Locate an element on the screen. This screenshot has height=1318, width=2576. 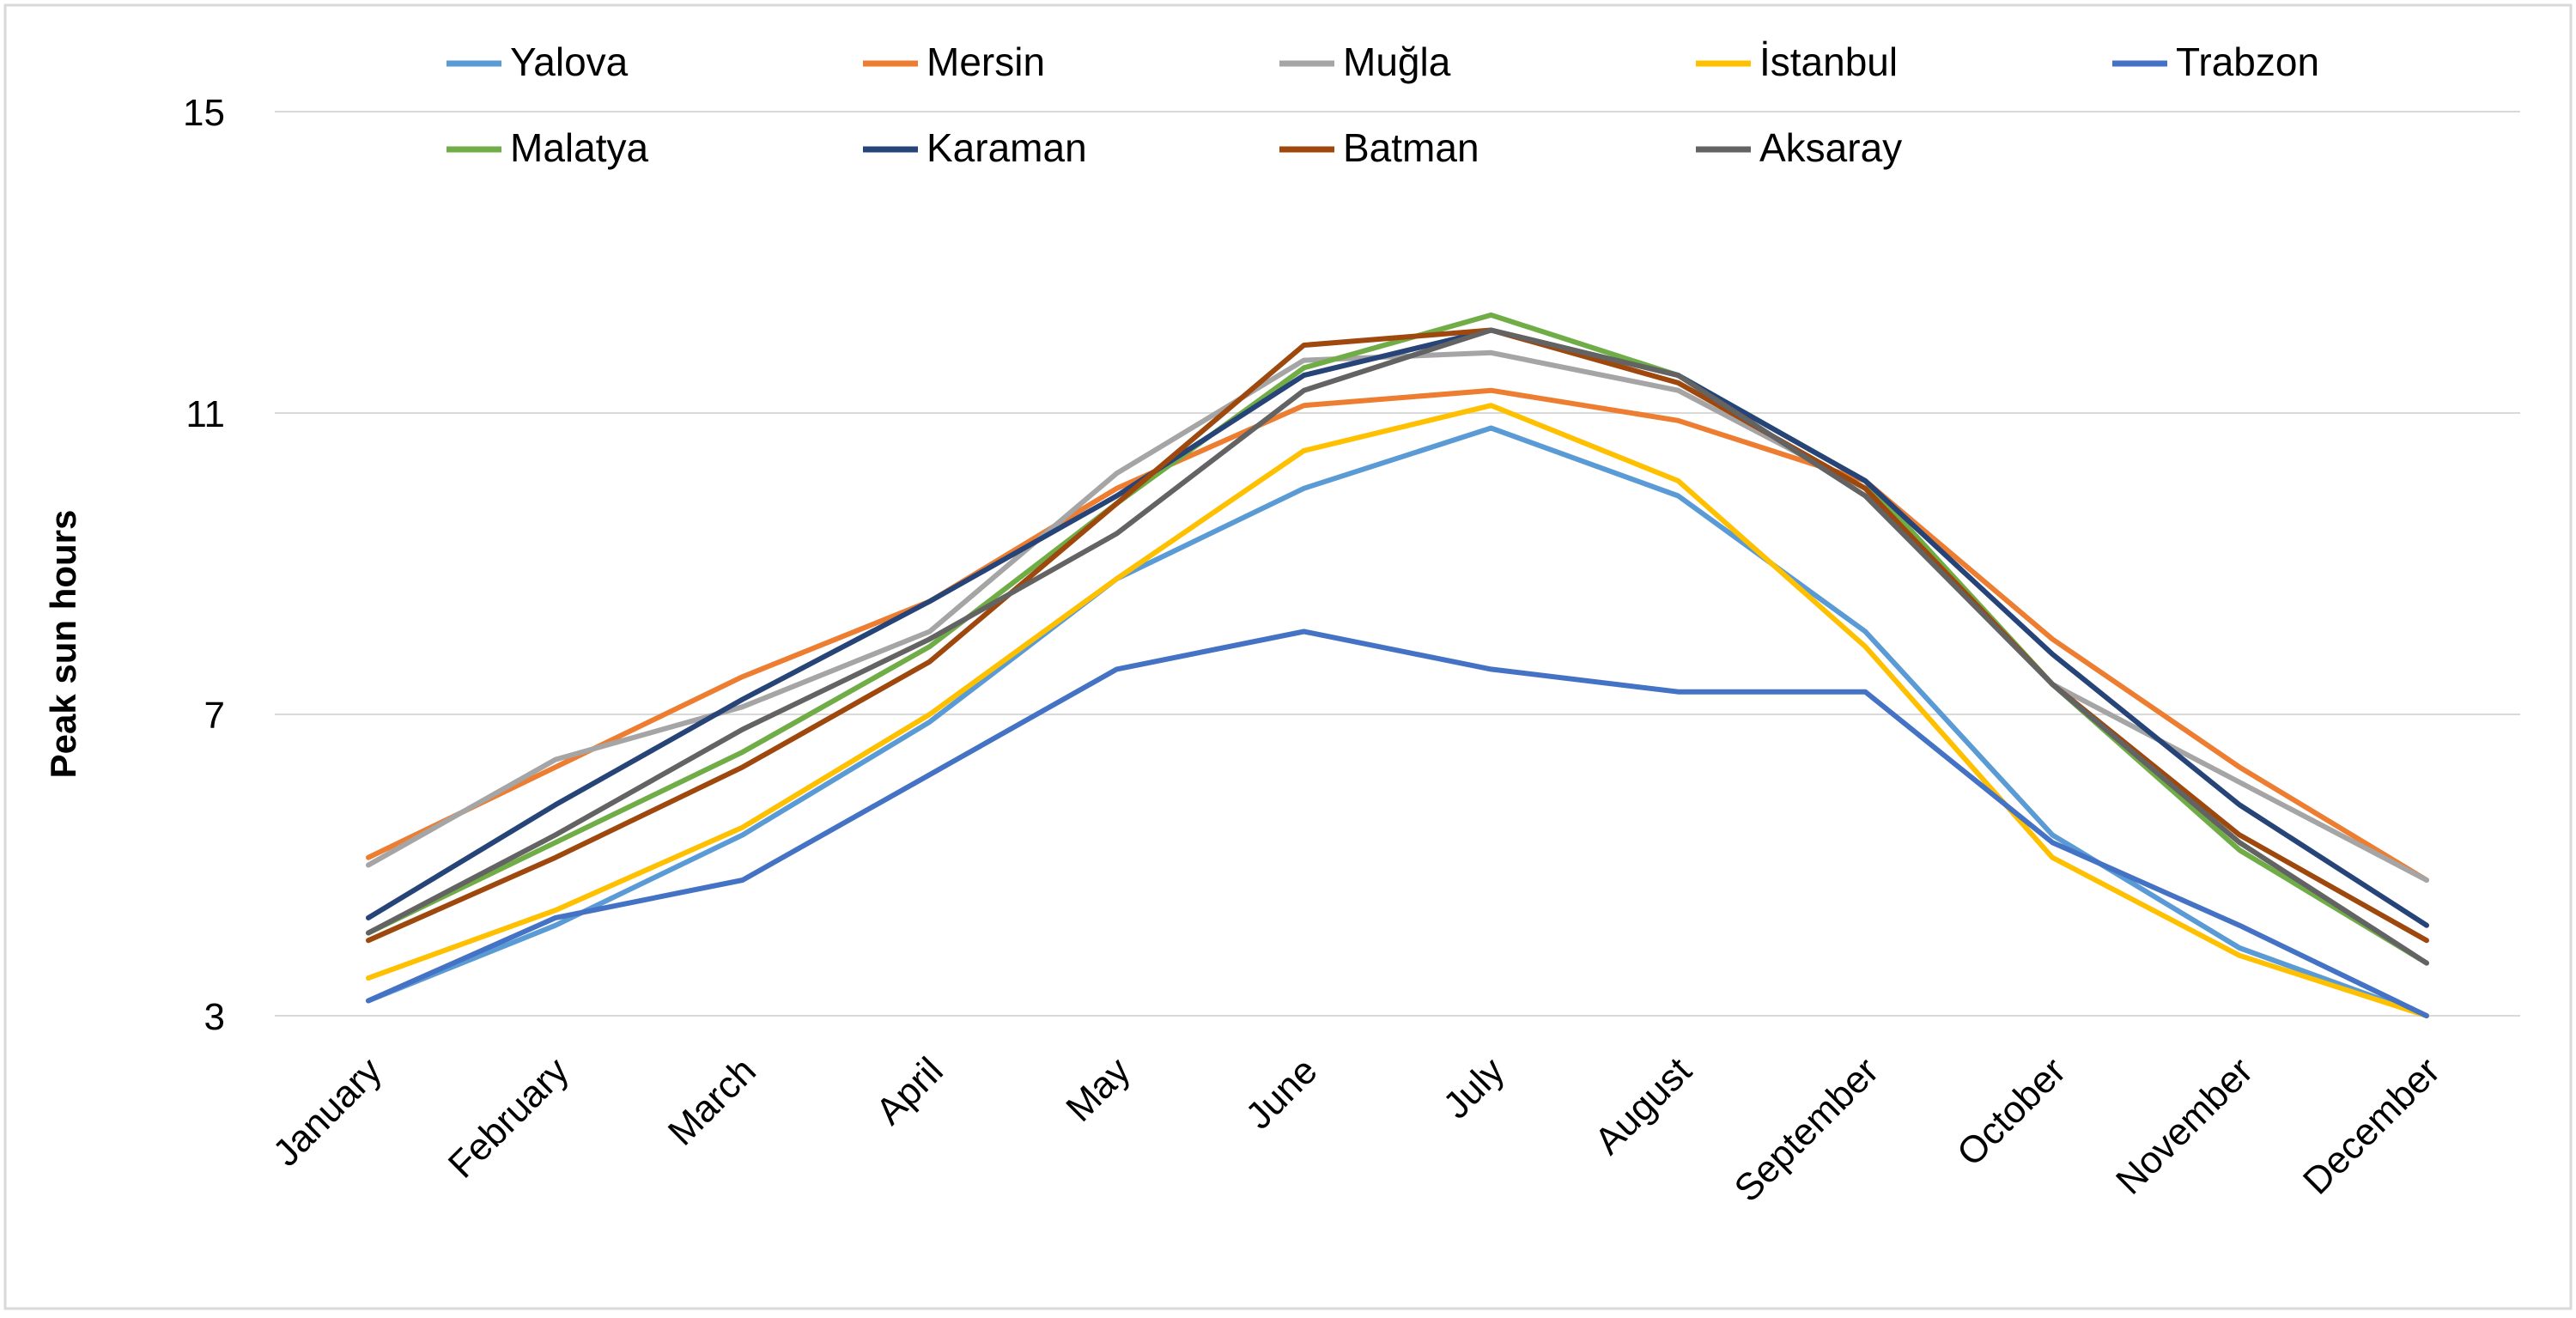
y-tick-label: 15 is located at coordinates (204, 113).